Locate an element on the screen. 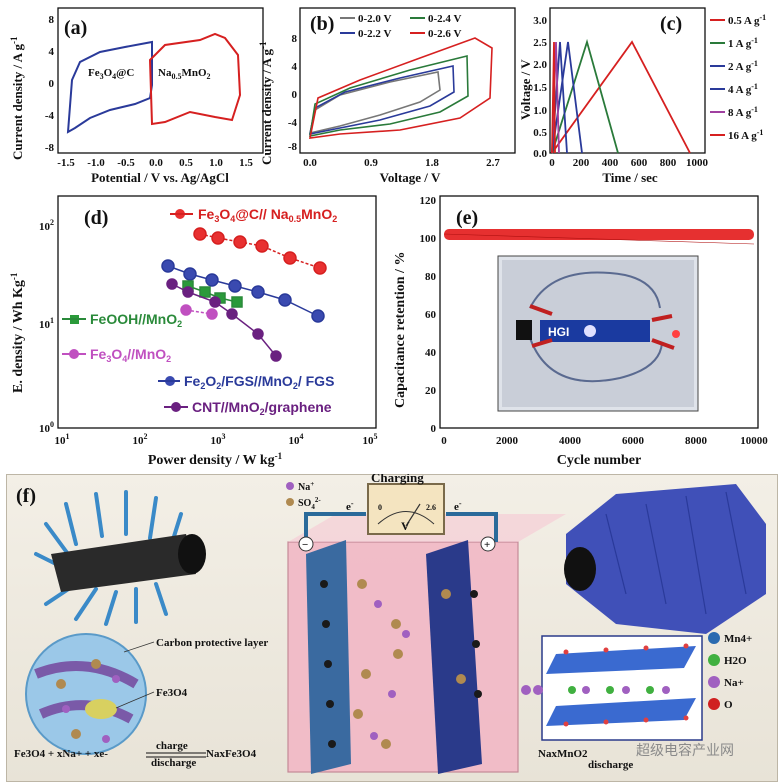 This screenshot has height=783, width=780. svg-text: 1.5 is located at coordinates (246, 163).